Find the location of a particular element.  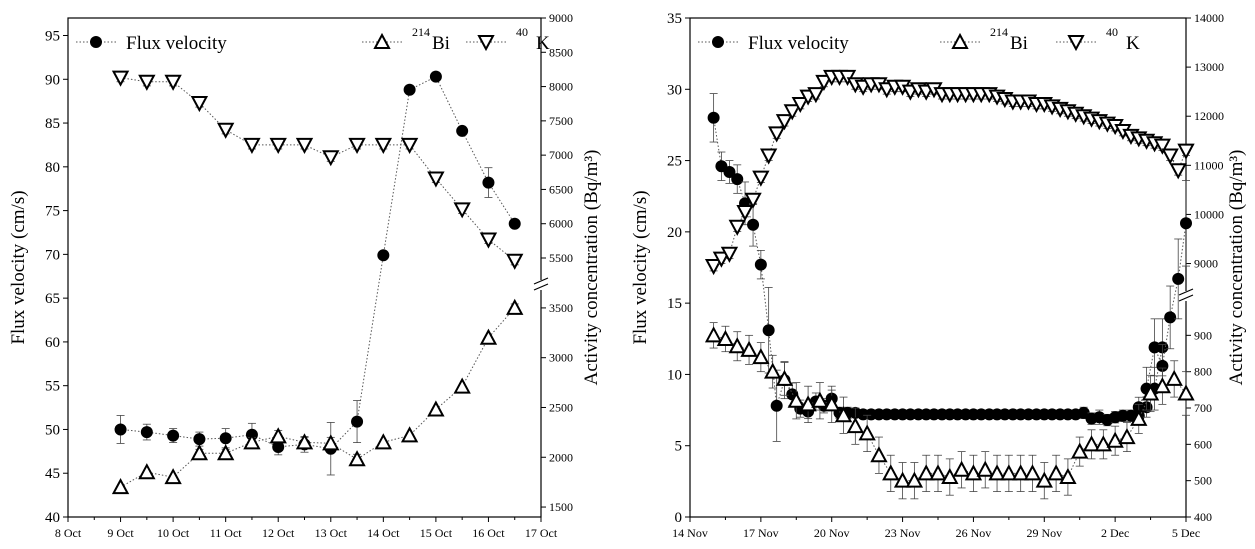

y-tick-label: 30 is located at coordinates (674, 90).